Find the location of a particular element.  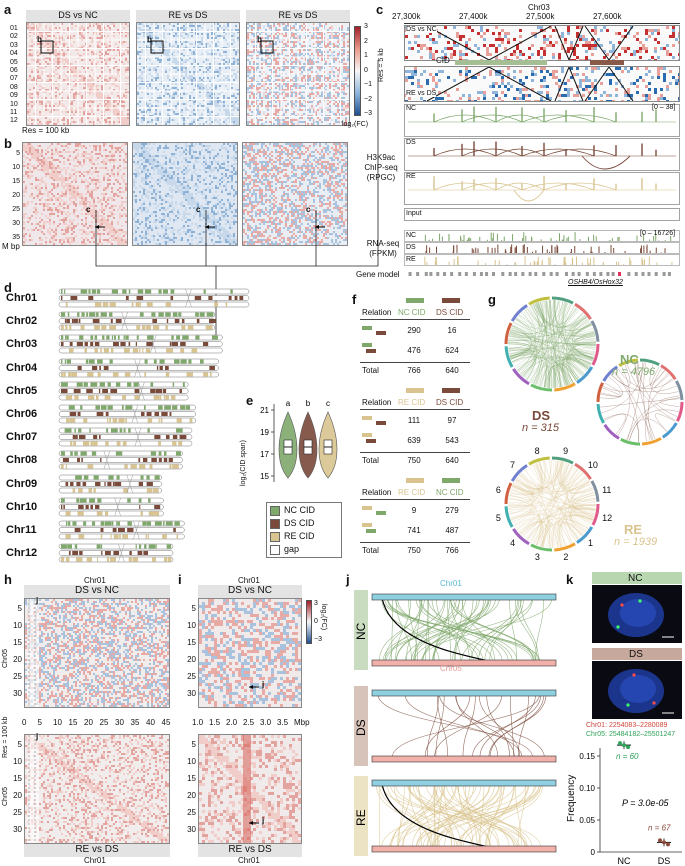

j-row-label: DS is located at coordinates (361, 727).